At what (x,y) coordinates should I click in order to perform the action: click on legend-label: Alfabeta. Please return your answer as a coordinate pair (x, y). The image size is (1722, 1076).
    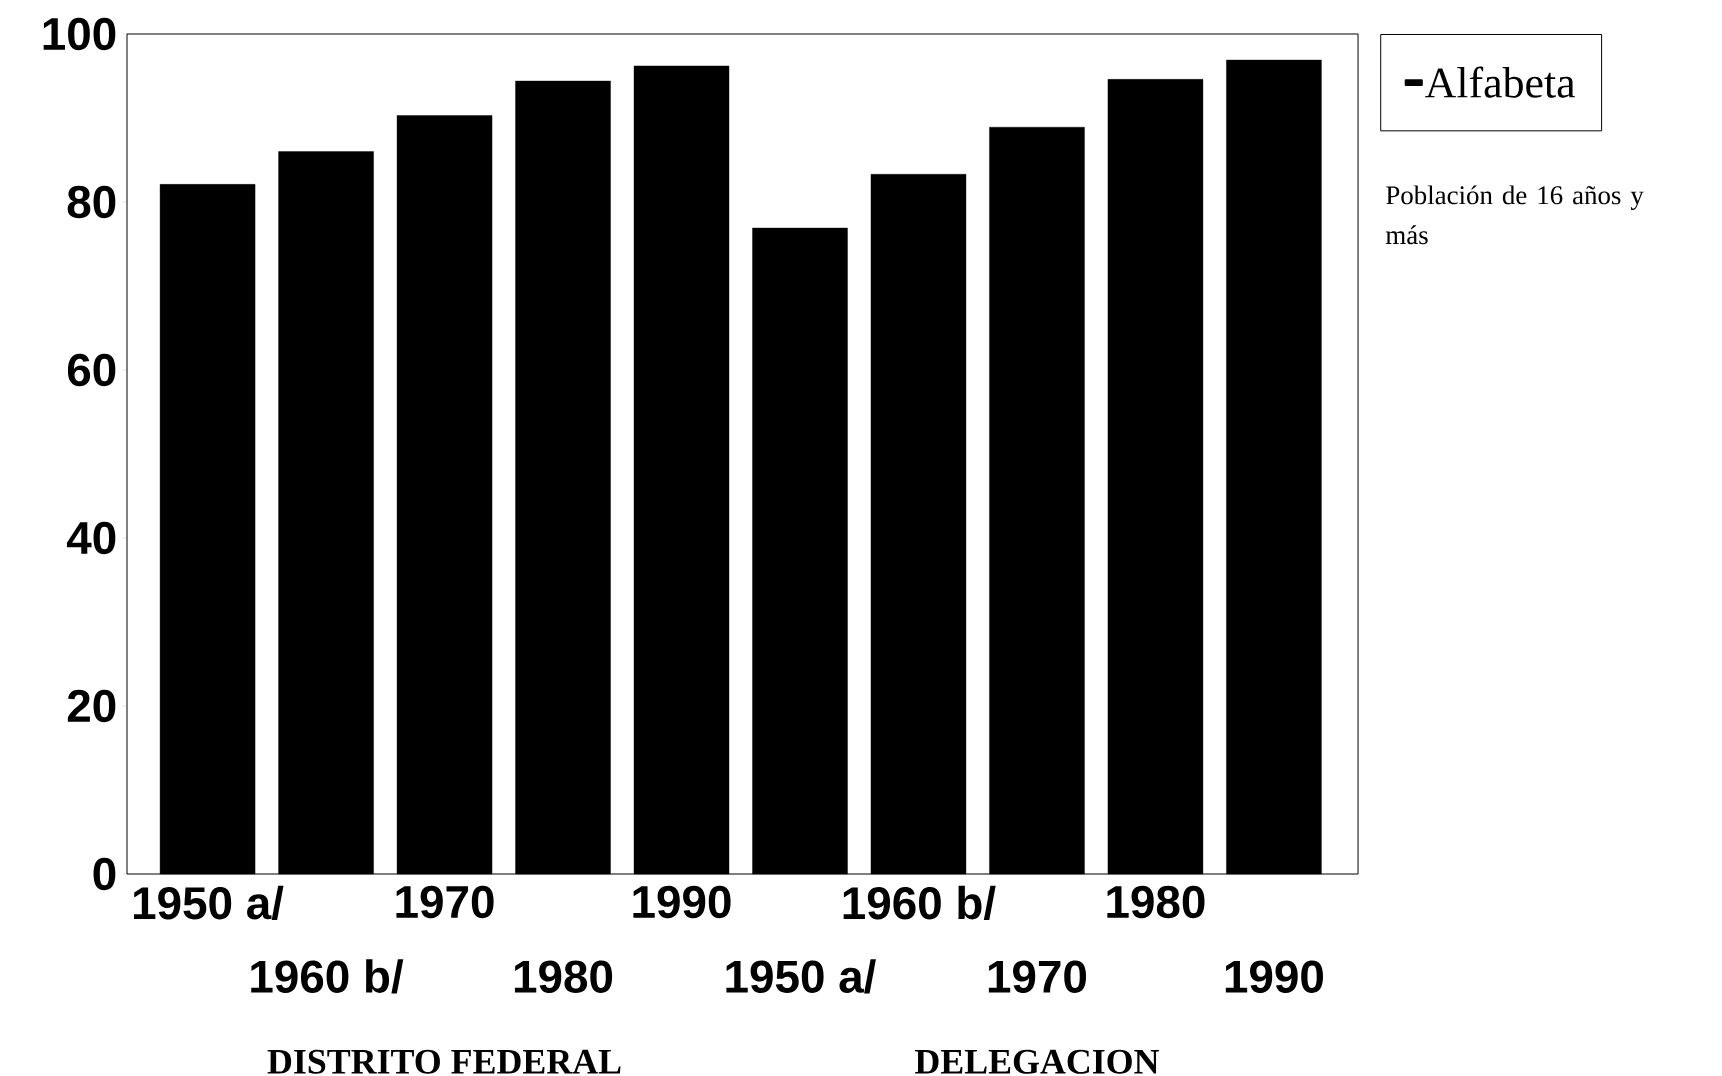
    Looking at the image, I should click on (1500, 82).